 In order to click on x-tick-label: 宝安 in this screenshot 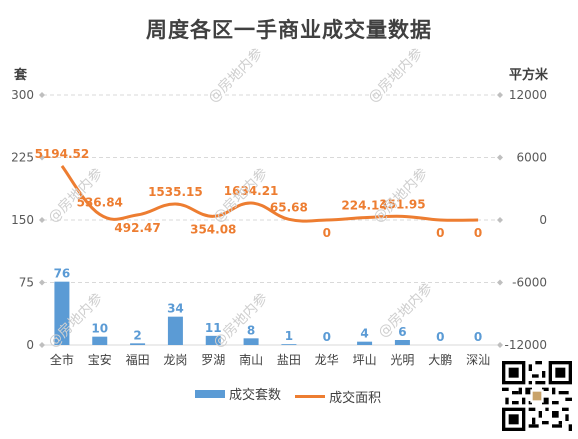, I will do `click(100, 359)`.